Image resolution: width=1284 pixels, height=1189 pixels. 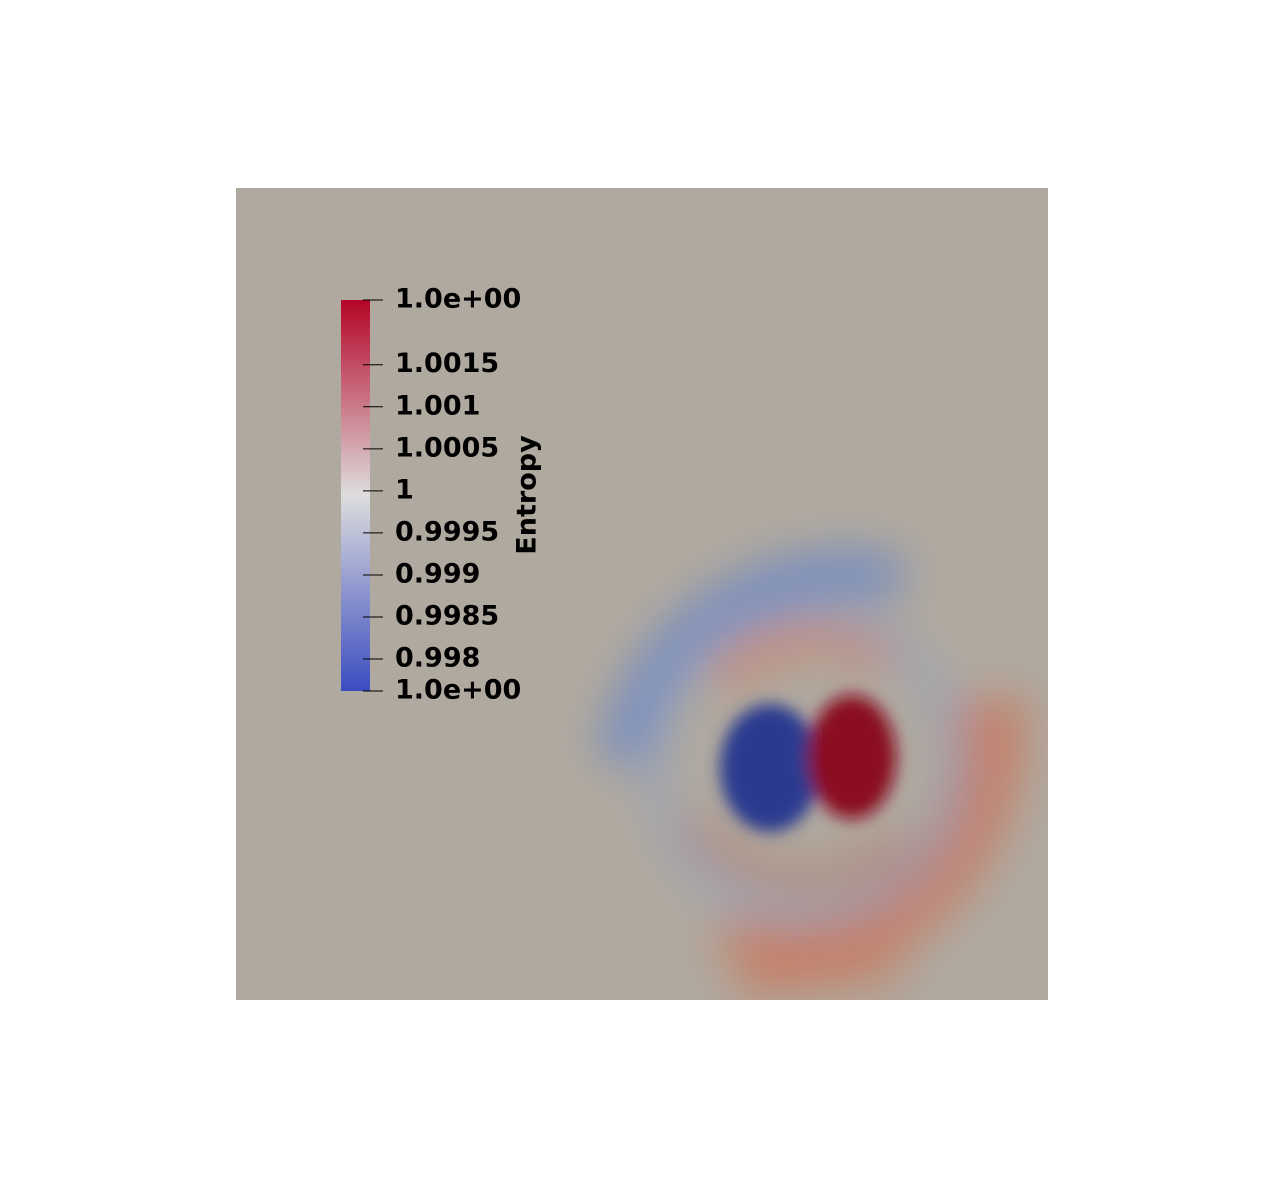 What do you see at coordinates (437, 658) in the screenshot?
I see `tick-label: 0.998` at bounding box center [437, 658].